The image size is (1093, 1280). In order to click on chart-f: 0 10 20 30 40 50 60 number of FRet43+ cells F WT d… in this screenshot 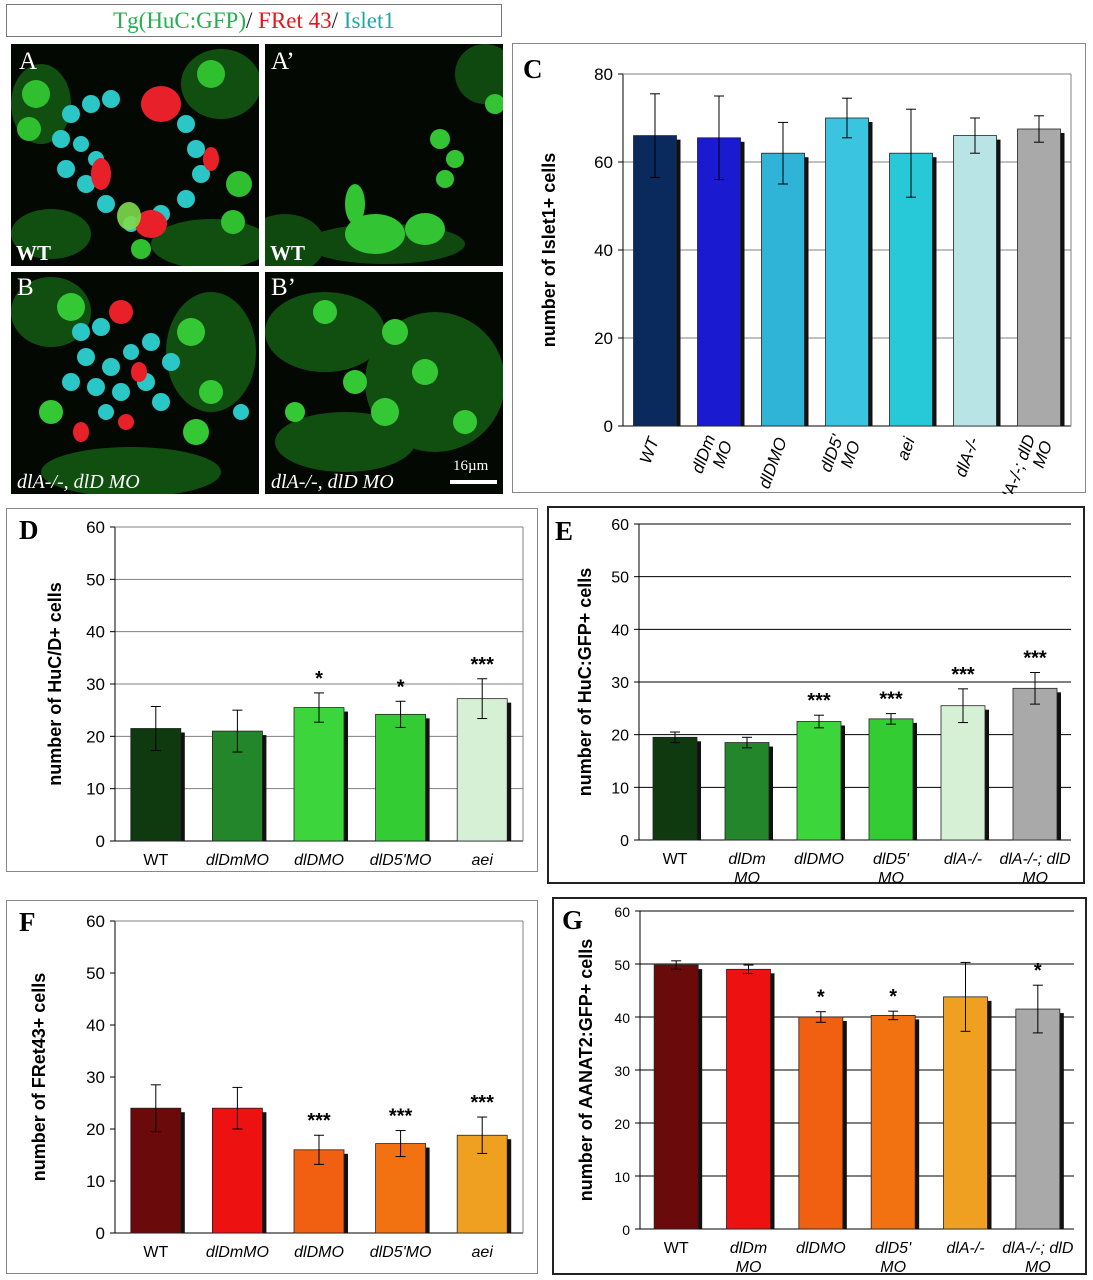, I will do `click(271, 1084)`.